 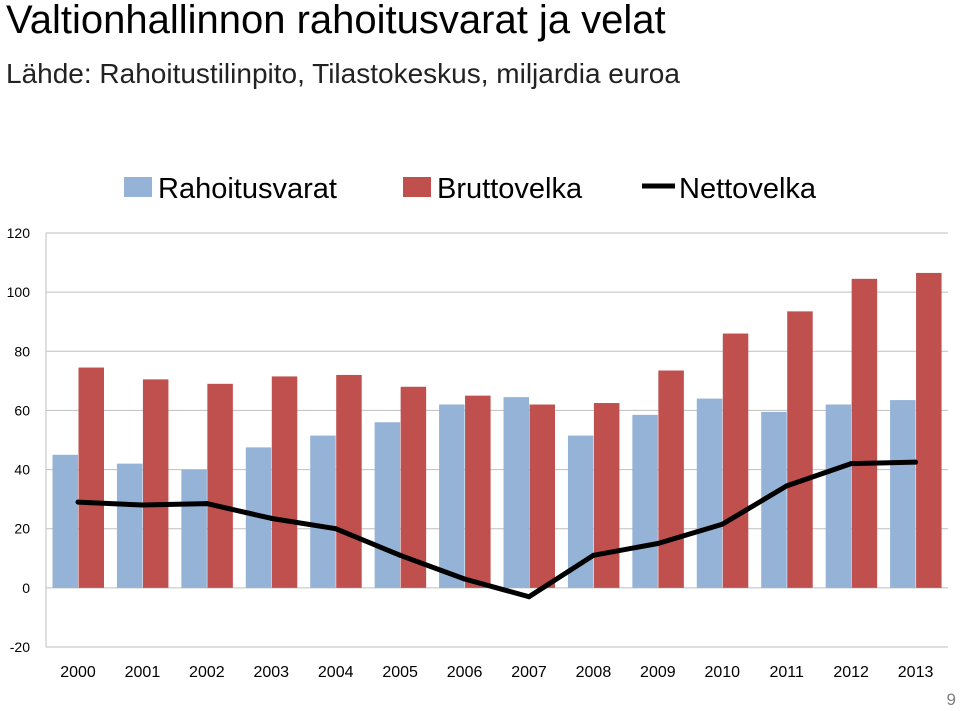 What do you see at coordinates (658, 672) in the screenshot?
I see `x-tick-label: 2009` at bounding box center [658, 672].